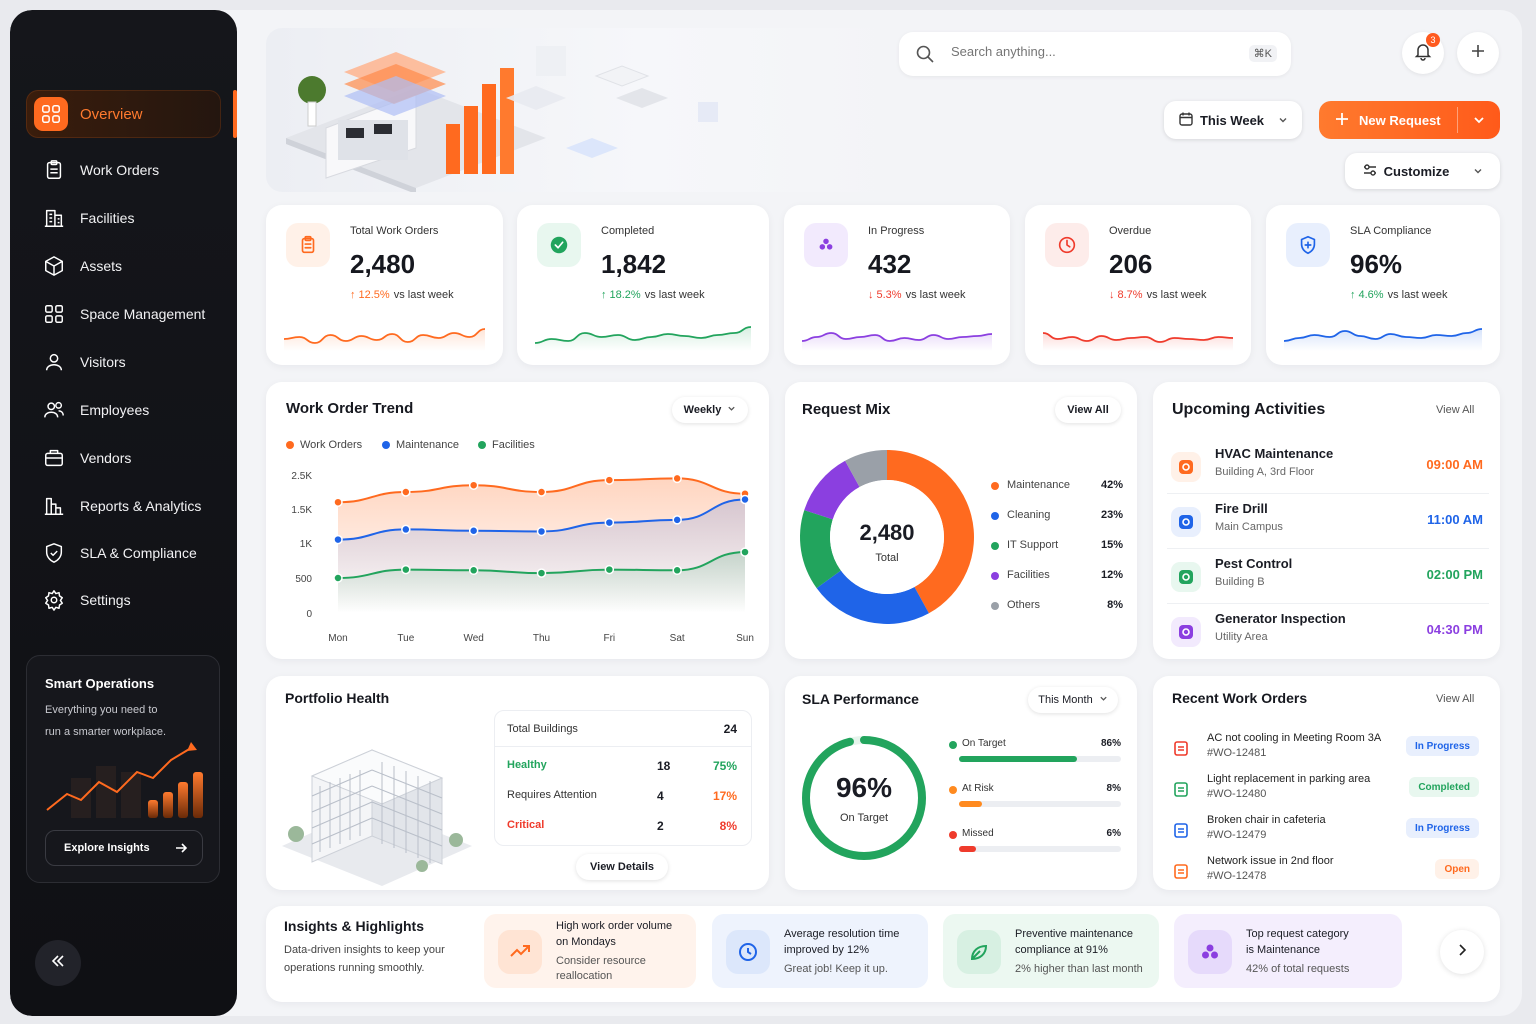 This screenshot has height=1024, width=1536. Describe the element at coordinates (1454, 464) in the screenshot. I see `activity-time: 09:00 AM` at that location.